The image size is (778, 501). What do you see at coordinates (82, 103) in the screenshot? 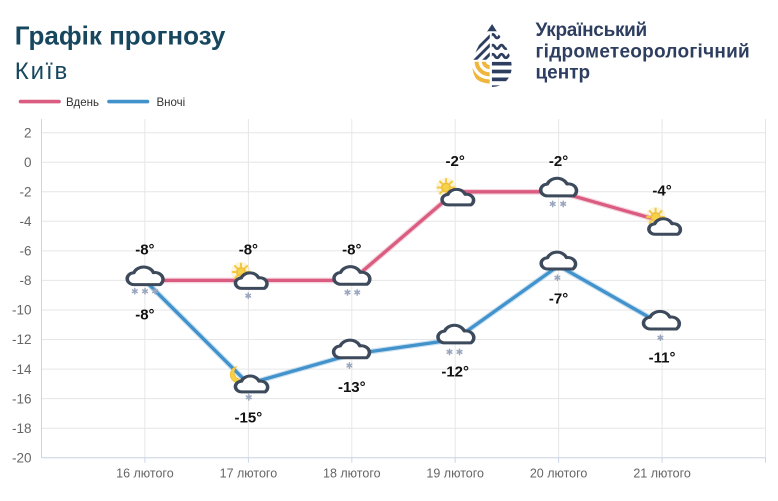
I see `svg-text: Вдень` at bounding box center [82, 103].